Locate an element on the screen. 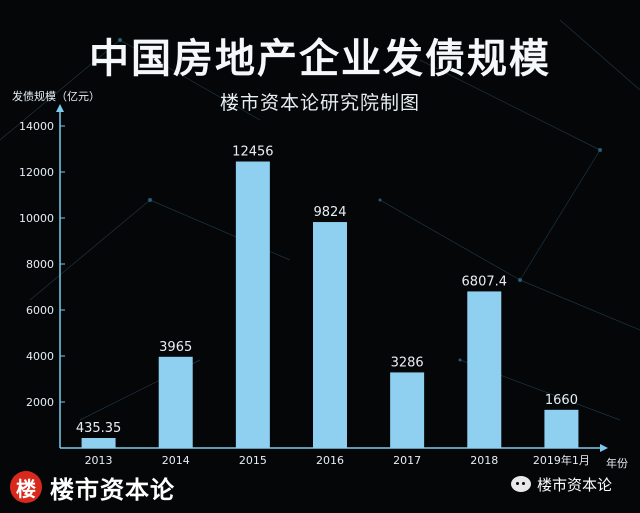  x-axis-arrow is located at coordinates (604, 448).